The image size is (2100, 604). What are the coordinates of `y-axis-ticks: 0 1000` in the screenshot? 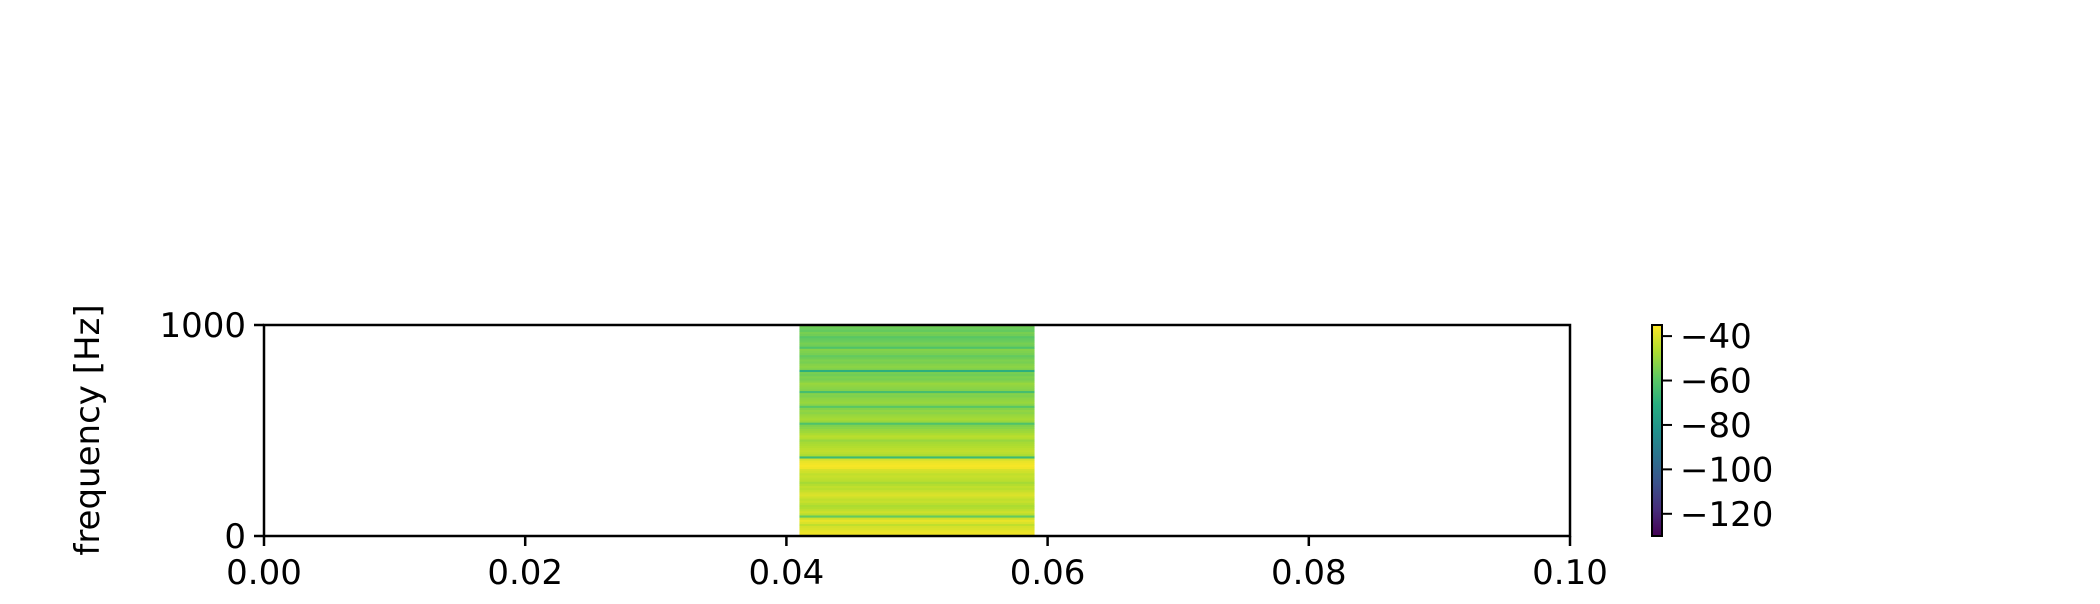 It's located at (211, 431).